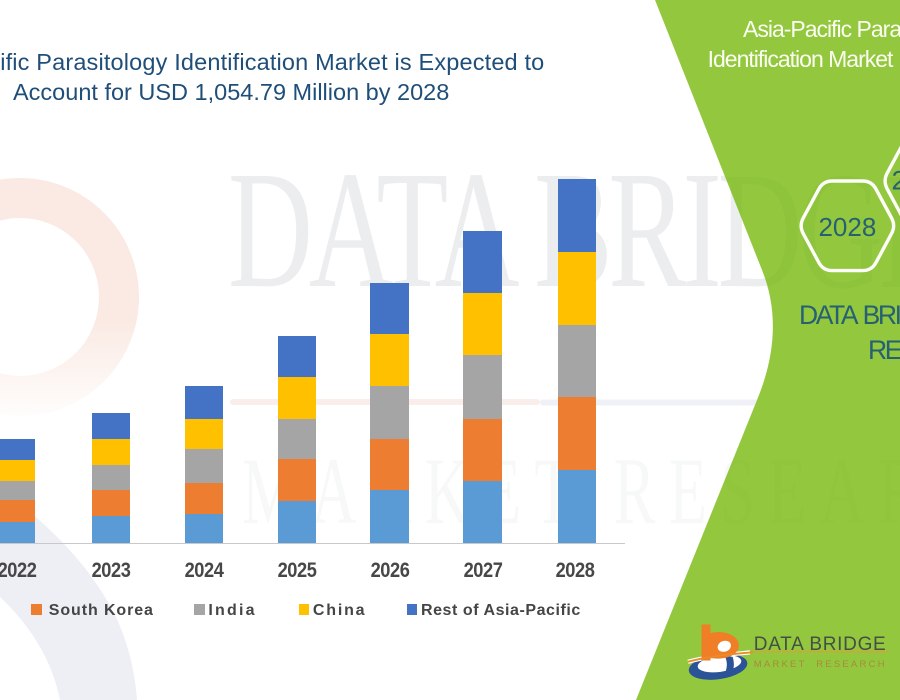 The image size is (900, 700). I want to click on svg-text: 2021, so click(895, 181).